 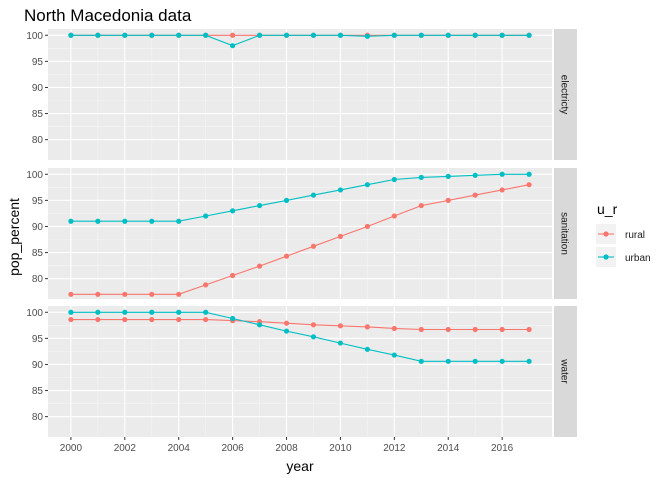 I want to click on facet-strip-label: sanitation, so click(x=564, y=233).